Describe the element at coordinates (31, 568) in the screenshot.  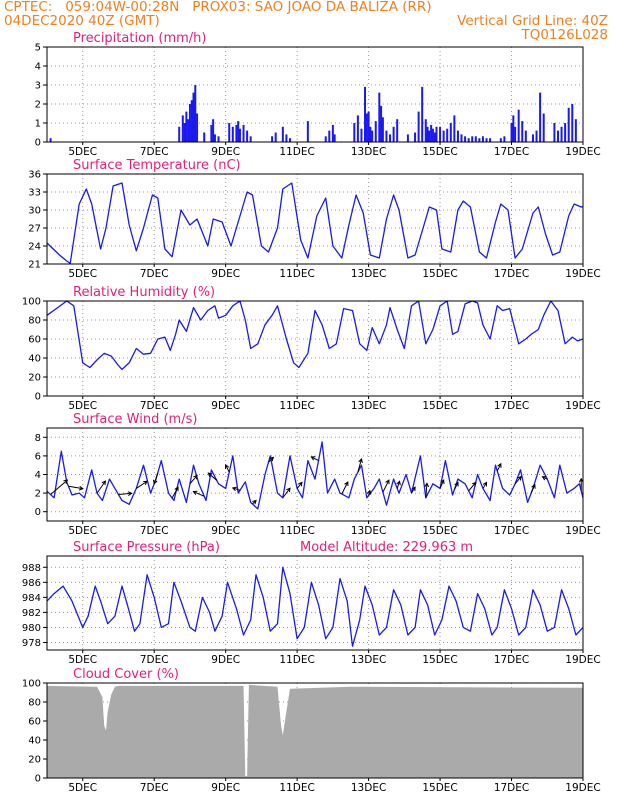
I see `pres-ytick-label: 988` at that location.